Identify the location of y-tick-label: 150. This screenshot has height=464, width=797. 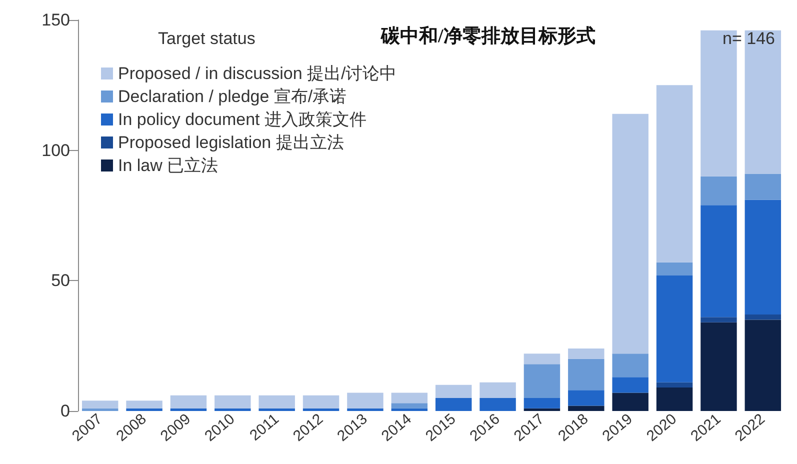
(56, 20).